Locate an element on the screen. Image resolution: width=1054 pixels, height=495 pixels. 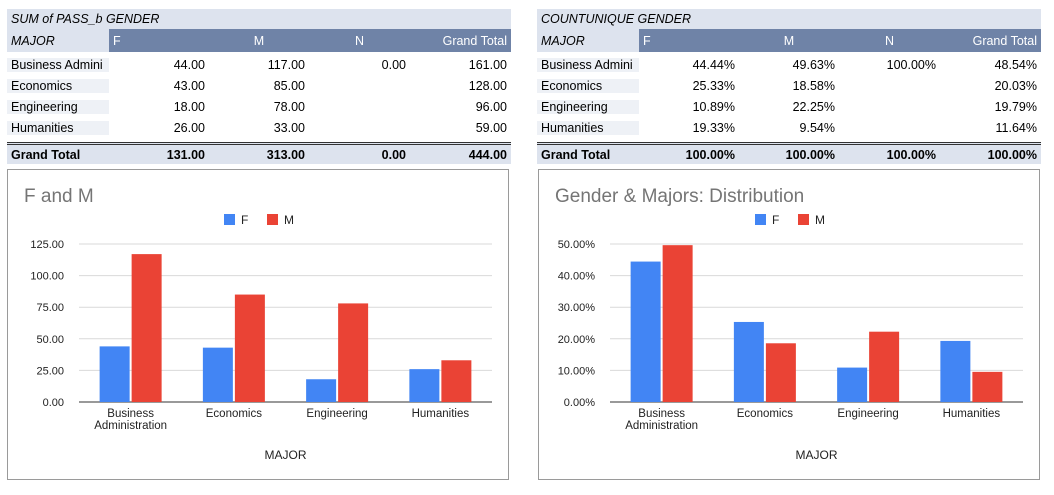
table-row: Engineering 10.89% 22.25% 19.79% is located at coordinates (789, 106).